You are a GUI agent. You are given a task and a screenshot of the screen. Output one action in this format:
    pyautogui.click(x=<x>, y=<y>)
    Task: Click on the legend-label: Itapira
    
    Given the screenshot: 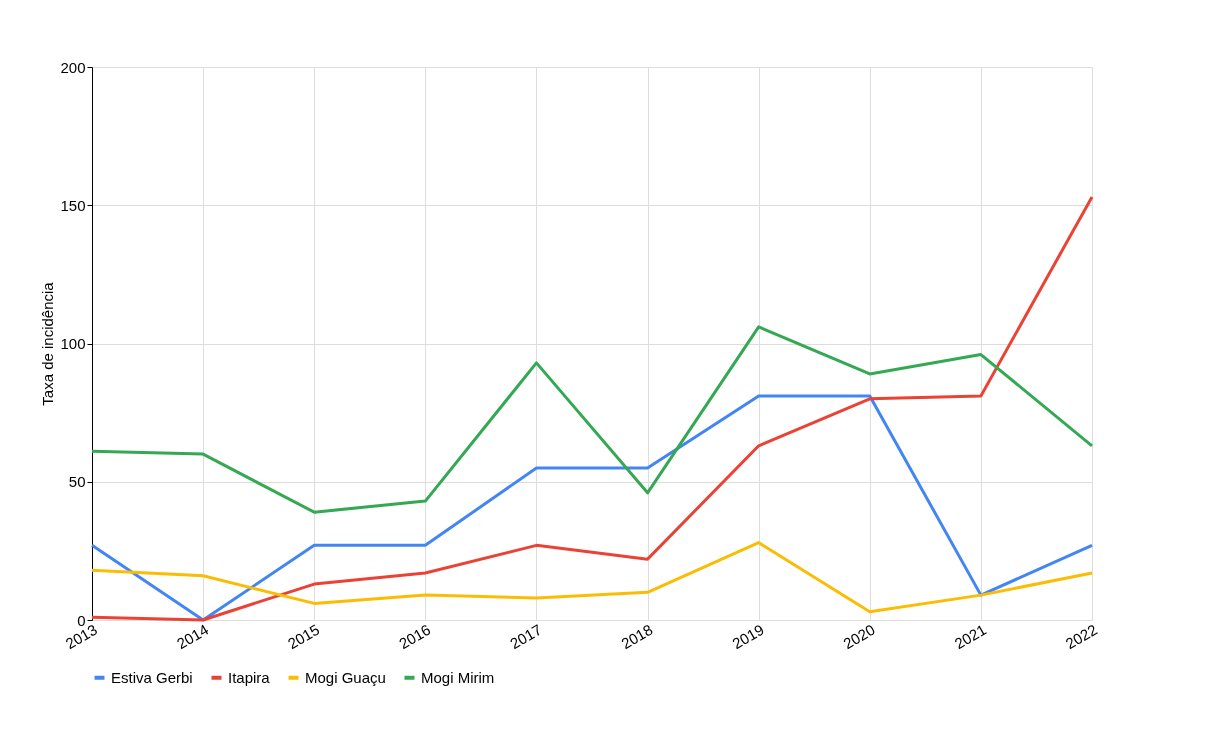 What is the action you would take?
    pyautogui.click(x=249, y=677)
    